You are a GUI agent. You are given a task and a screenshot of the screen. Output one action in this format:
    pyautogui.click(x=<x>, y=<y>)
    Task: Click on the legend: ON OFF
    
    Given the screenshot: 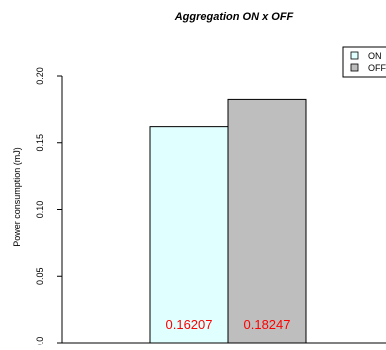 What is the action you would take?
    pyautogui.click(x=364, y=62)
    